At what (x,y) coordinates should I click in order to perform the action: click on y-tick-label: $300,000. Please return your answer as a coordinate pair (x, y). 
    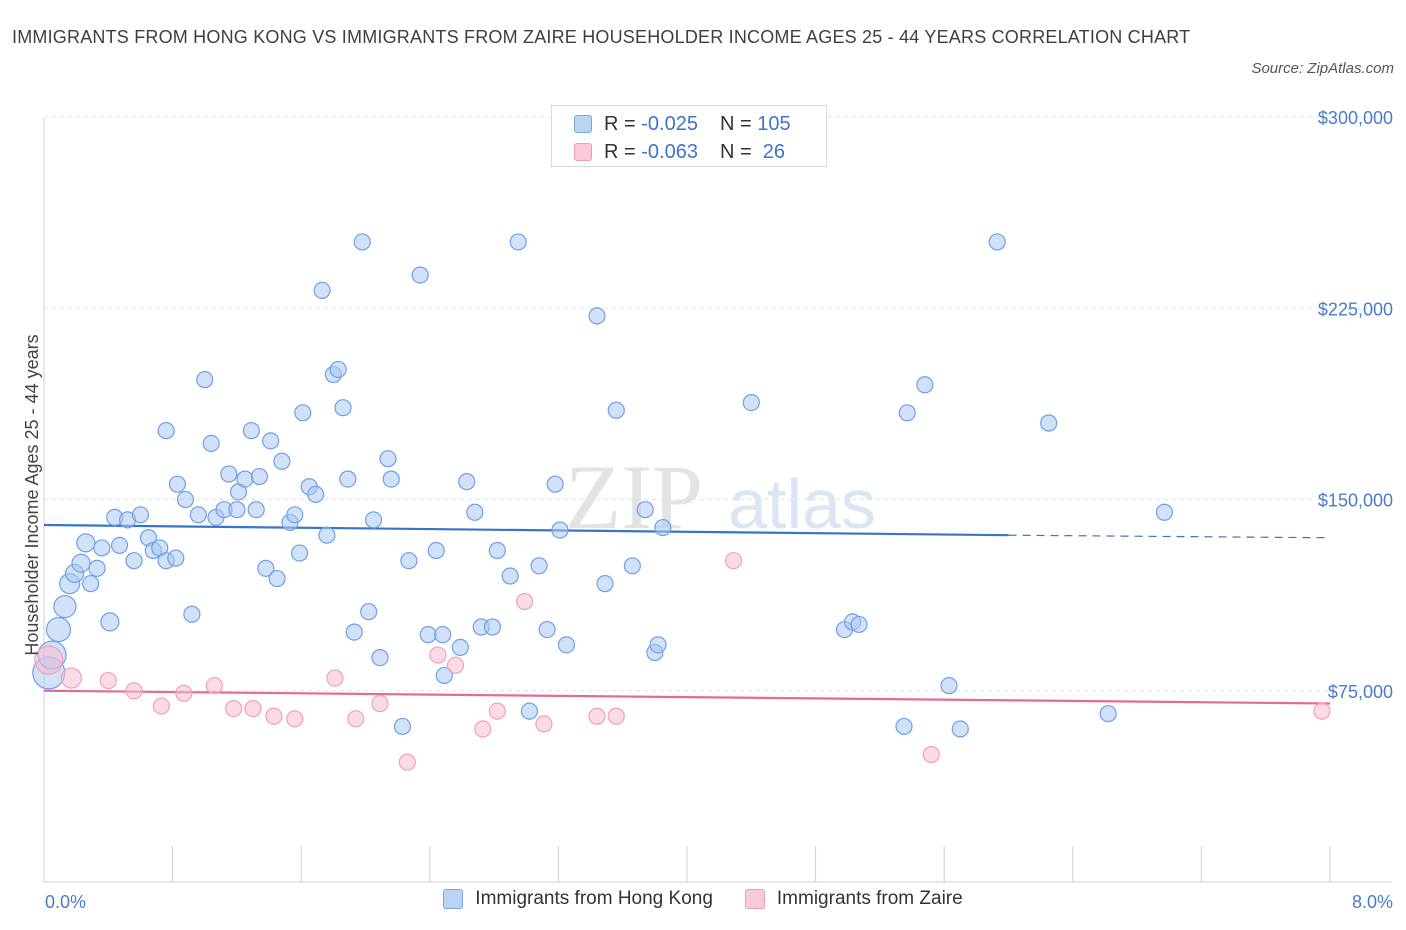
    Looking at the image, I should click on (1355, 118).